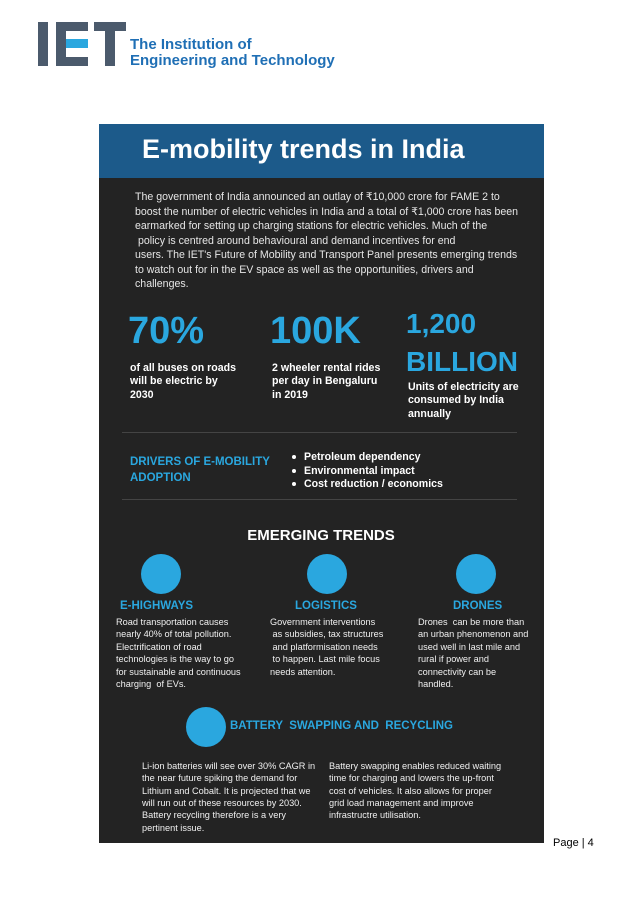  Describe the element at coordinates (453, 659) in the screenshot. I see `trend-text: rural if power and` at that location.